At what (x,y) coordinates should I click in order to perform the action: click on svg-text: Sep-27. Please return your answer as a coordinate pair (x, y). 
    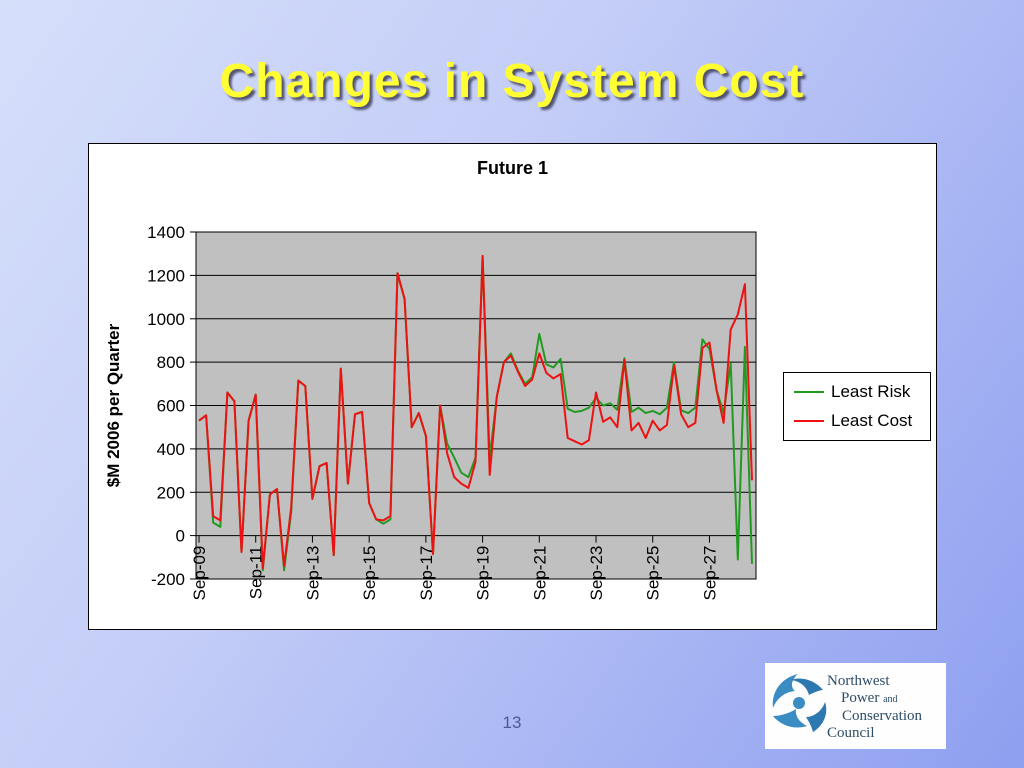
    Looking at the image, I should click on (709, 573).